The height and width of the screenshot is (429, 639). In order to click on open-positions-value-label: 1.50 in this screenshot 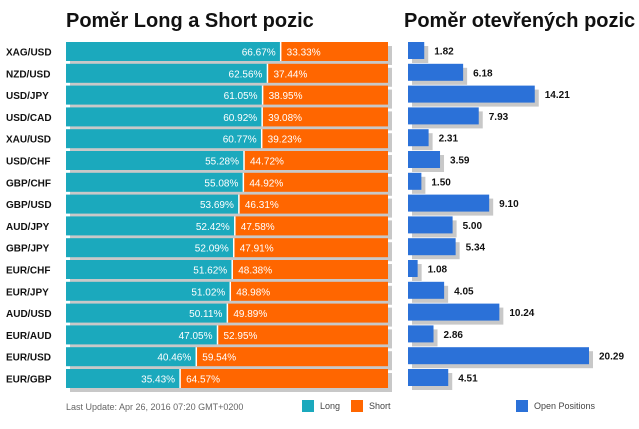, I will do `click(441, 182)`.